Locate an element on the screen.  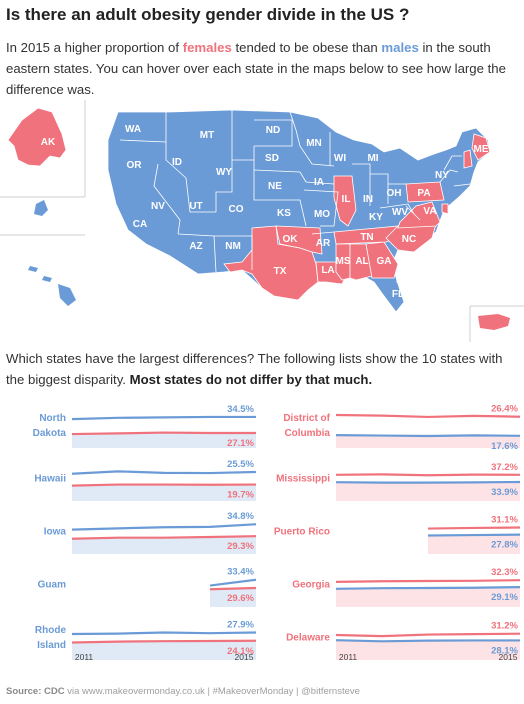
state-label: PA is located at coordinates (423, 193).